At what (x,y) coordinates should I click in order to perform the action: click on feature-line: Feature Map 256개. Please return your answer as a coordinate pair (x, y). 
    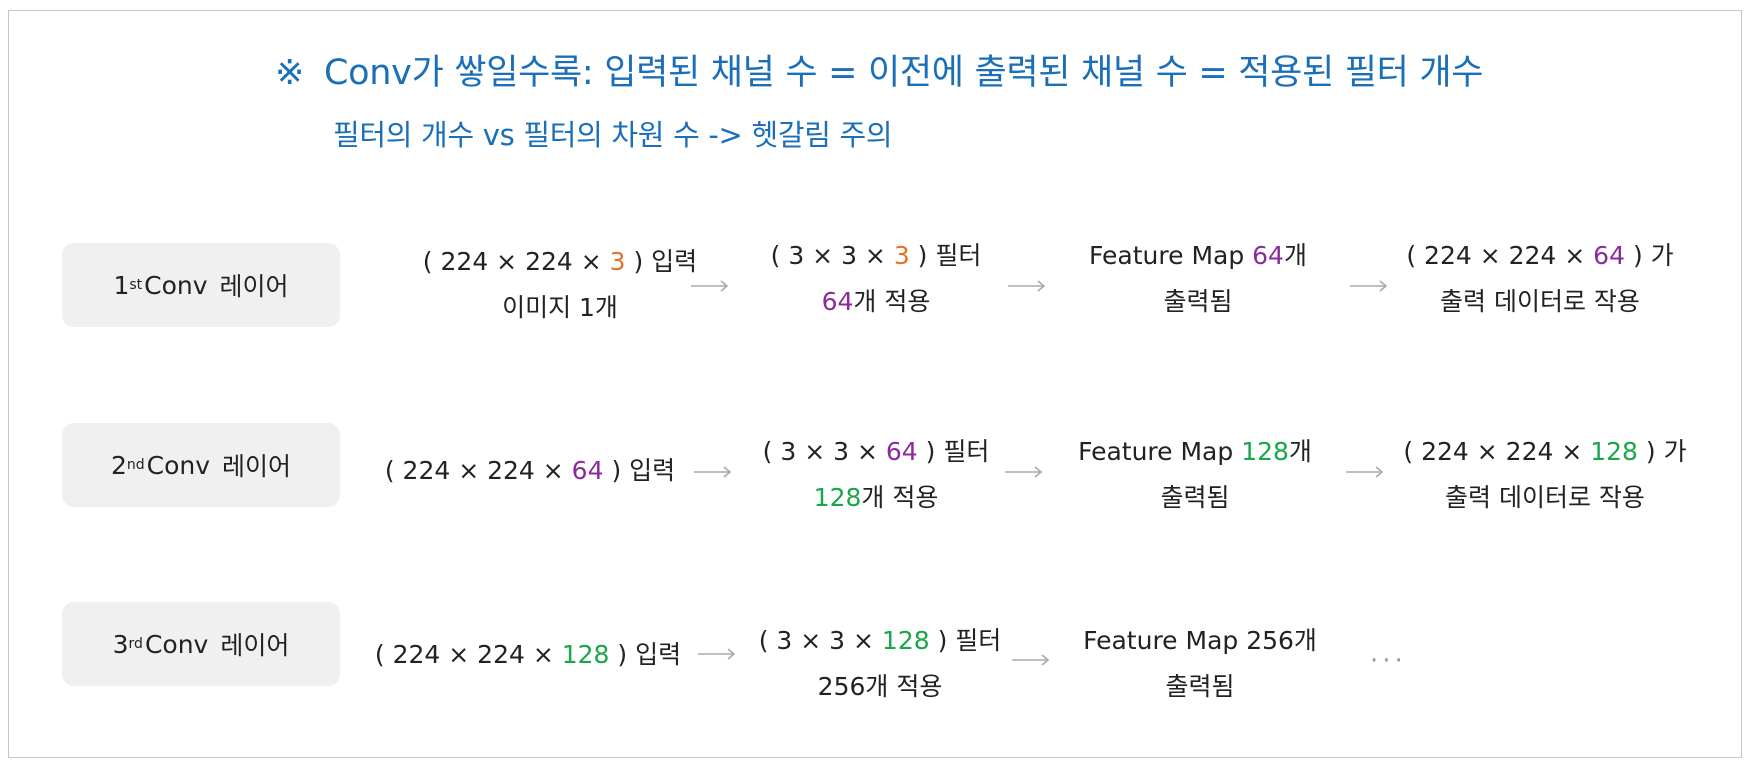
    Looking at the image, I should click on (1200, 640).